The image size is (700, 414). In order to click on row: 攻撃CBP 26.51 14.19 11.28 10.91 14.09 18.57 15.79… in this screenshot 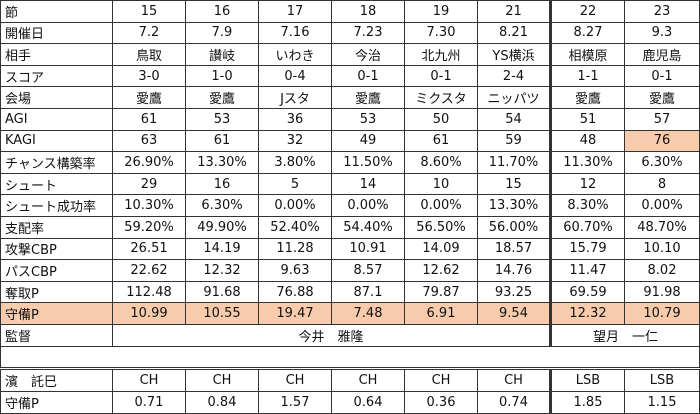, I will do `click(350, 249)`.